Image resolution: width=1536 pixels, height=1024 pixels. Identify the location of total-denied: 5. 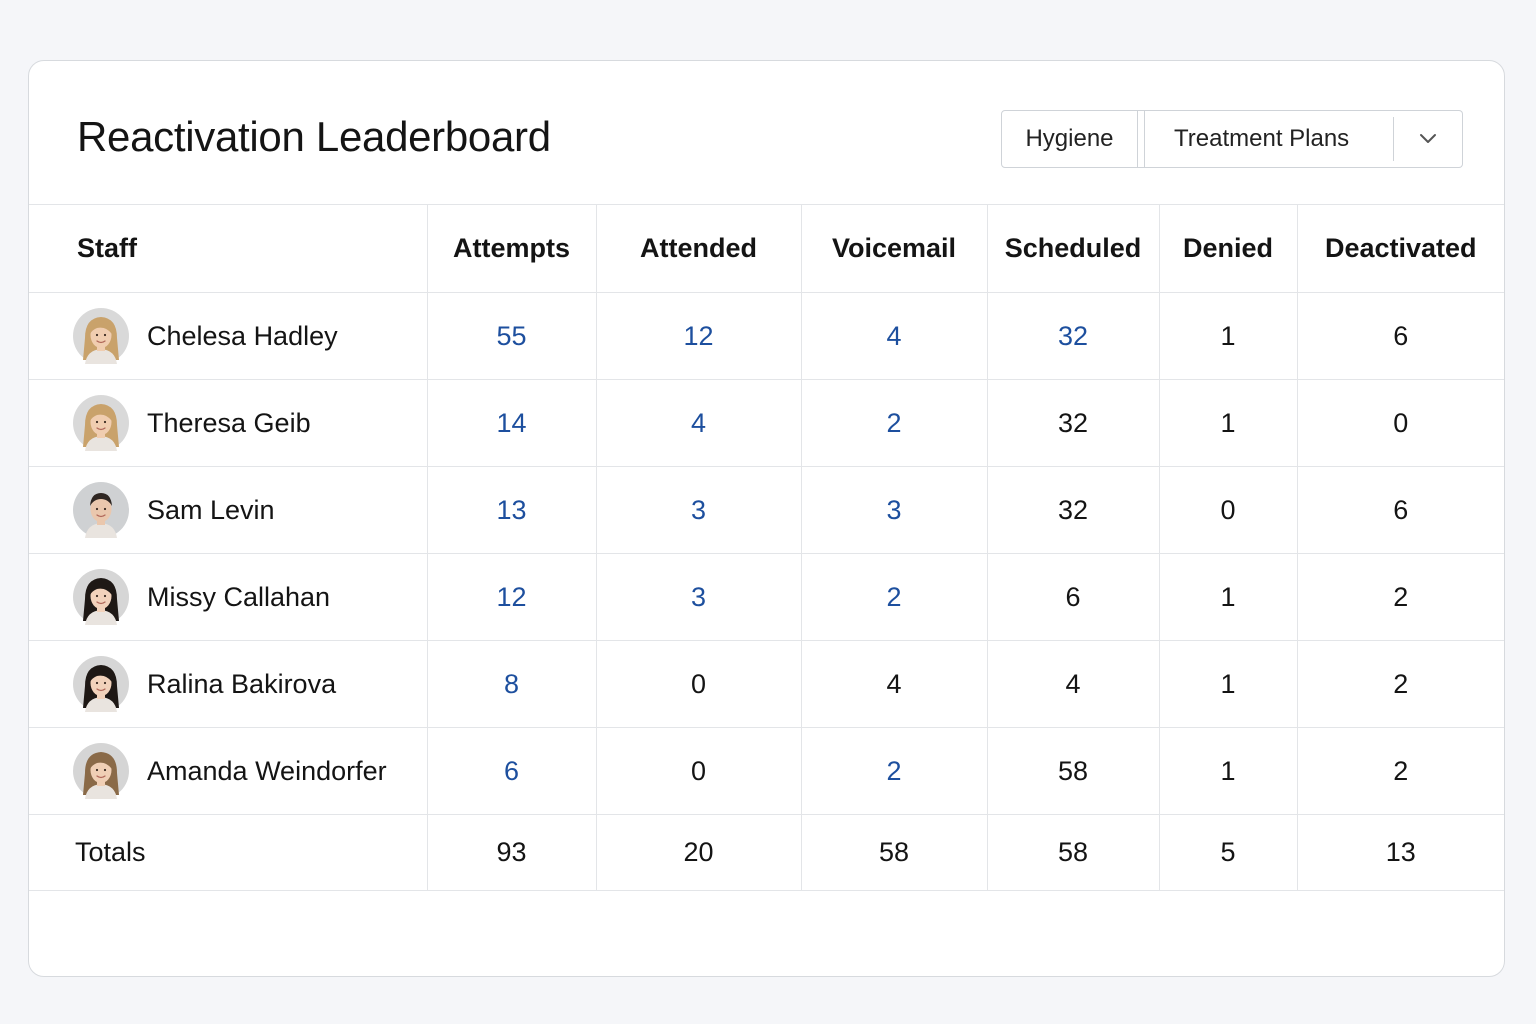
(1228, 852).